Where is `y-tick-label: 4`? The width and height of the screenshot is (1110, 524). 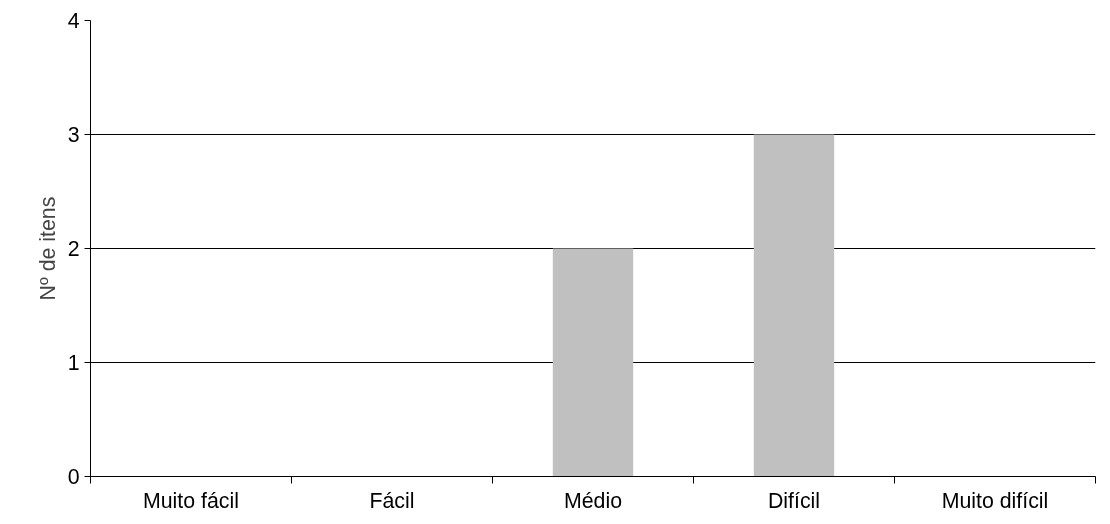
y-tick-label: 4 is located at coordinates (73, 21).